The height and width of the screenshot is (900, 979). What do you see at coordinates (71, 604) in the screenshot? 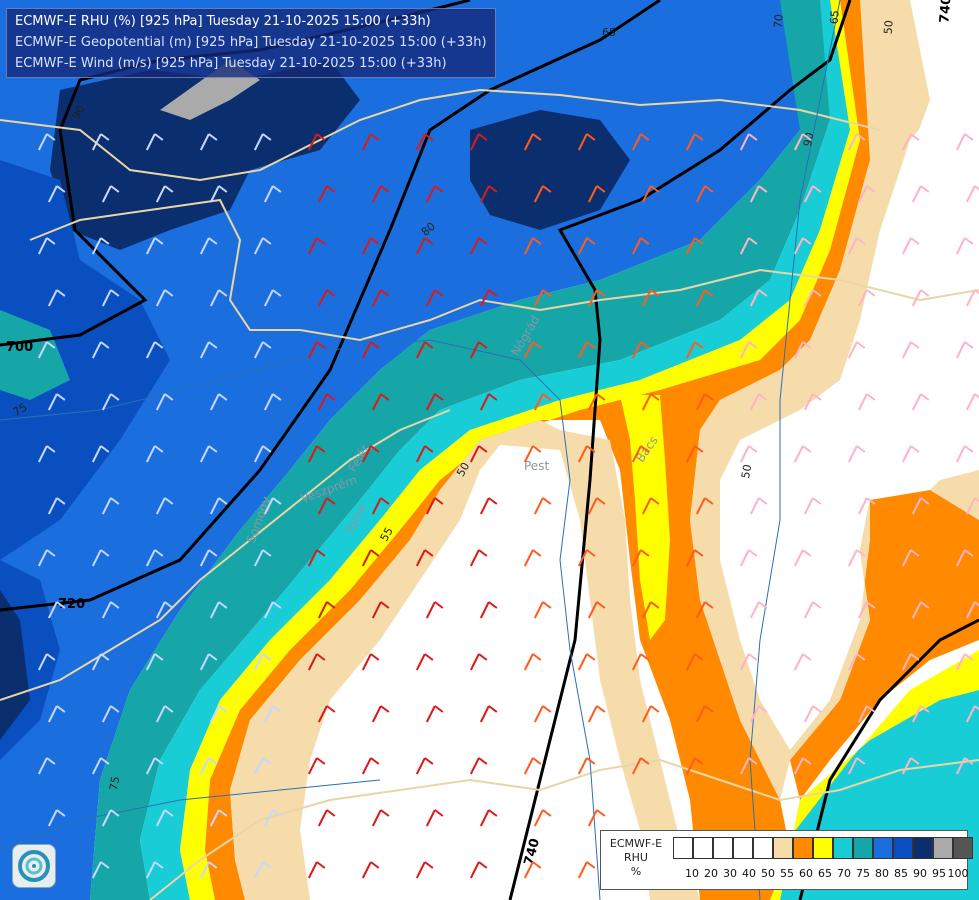
I see `geopotential-label-720: 720` at bounding box center [71, 604].